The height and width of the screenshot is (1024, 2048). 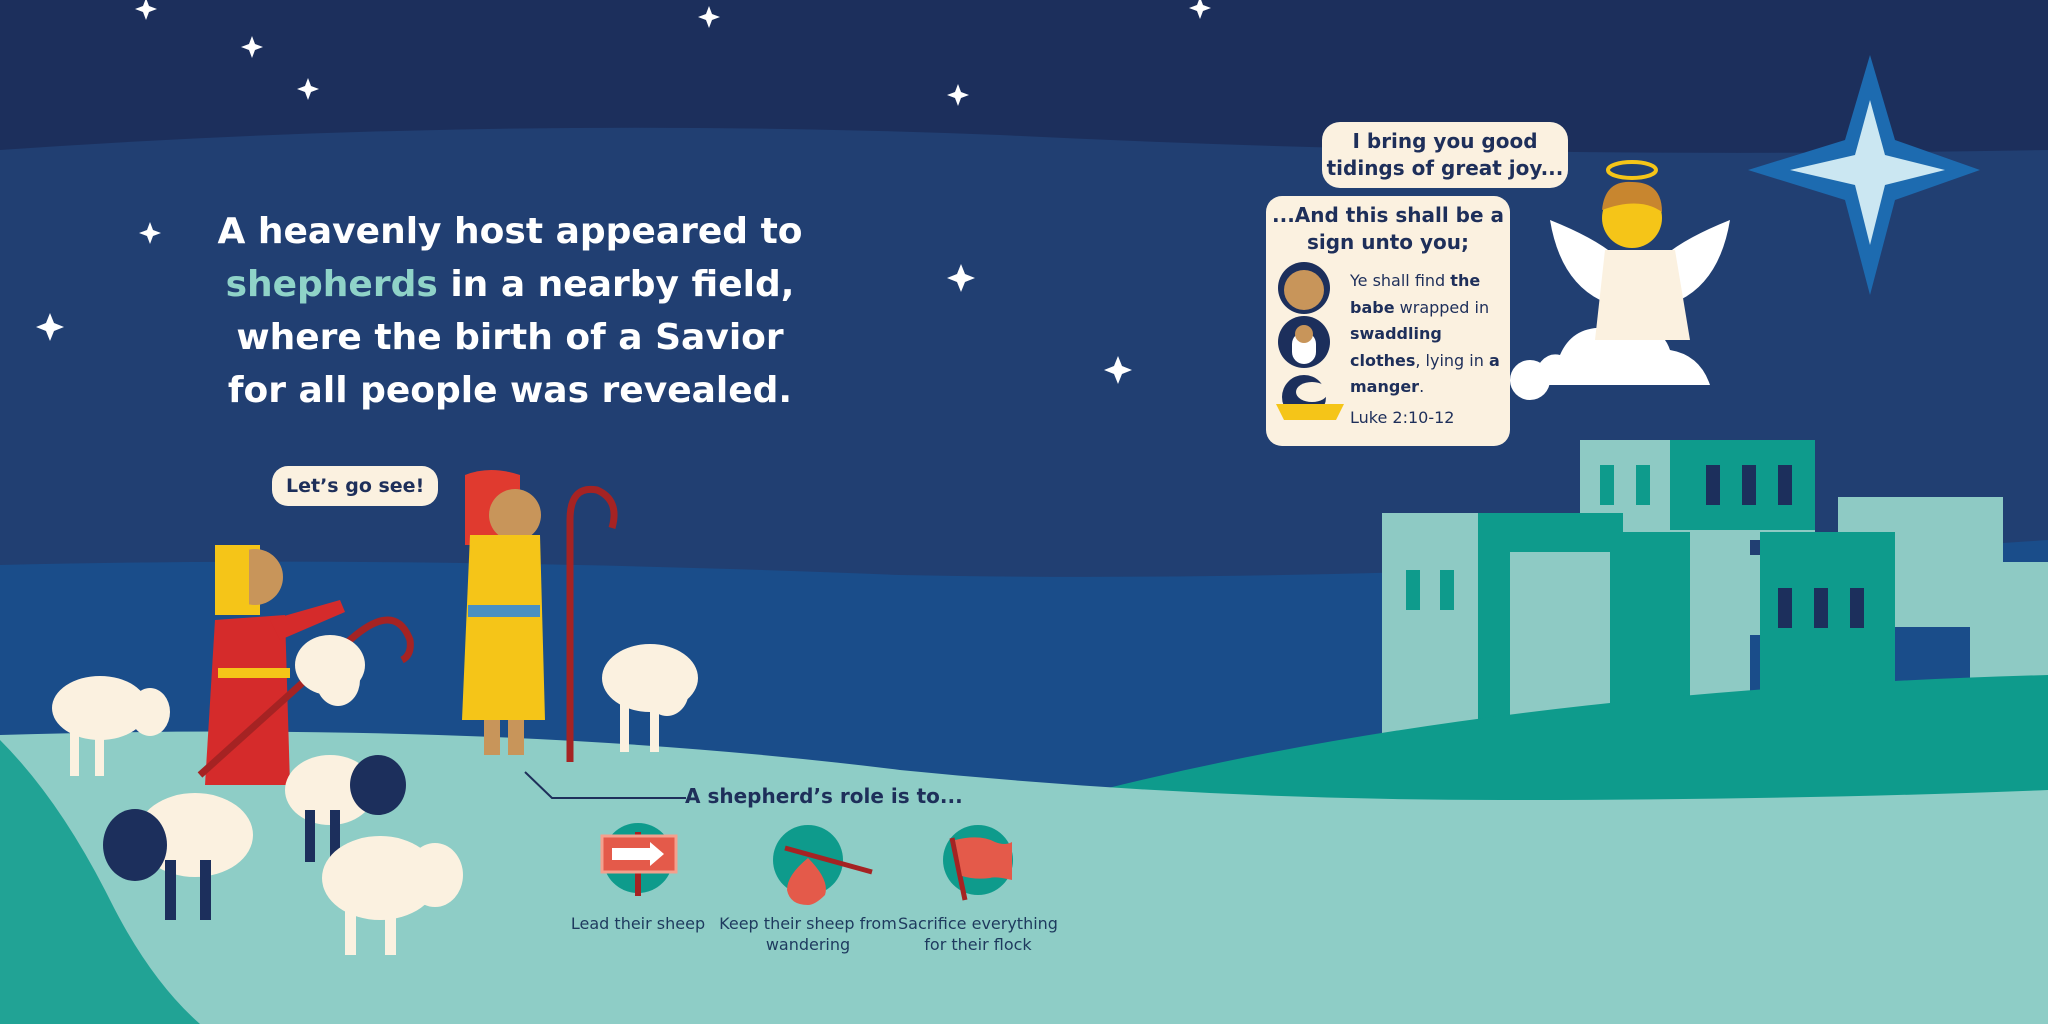 What do you see at coordinates (1425, 373) in the screenshot?
I see `verse-bold: a manger` at bounding box center [1425, 373].